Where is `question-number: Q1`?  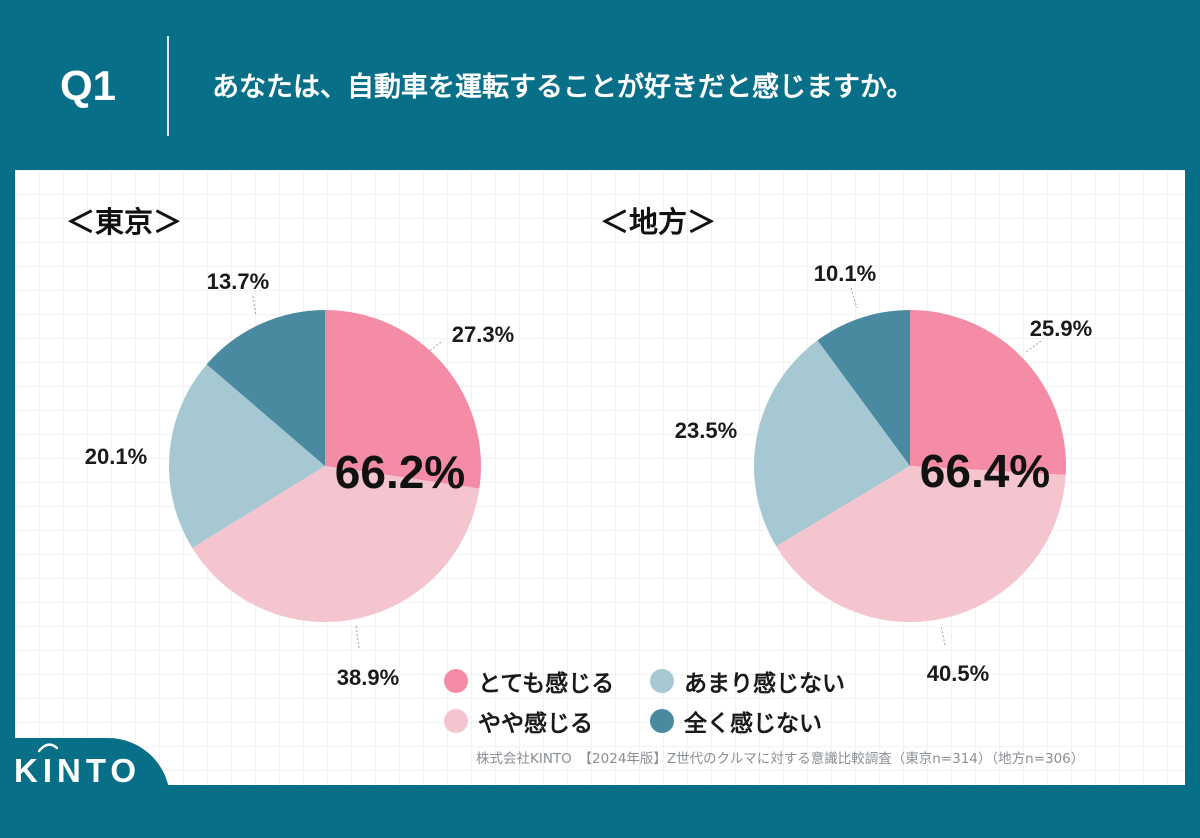
question-number: Q1 is located at coordinates (88, 85).